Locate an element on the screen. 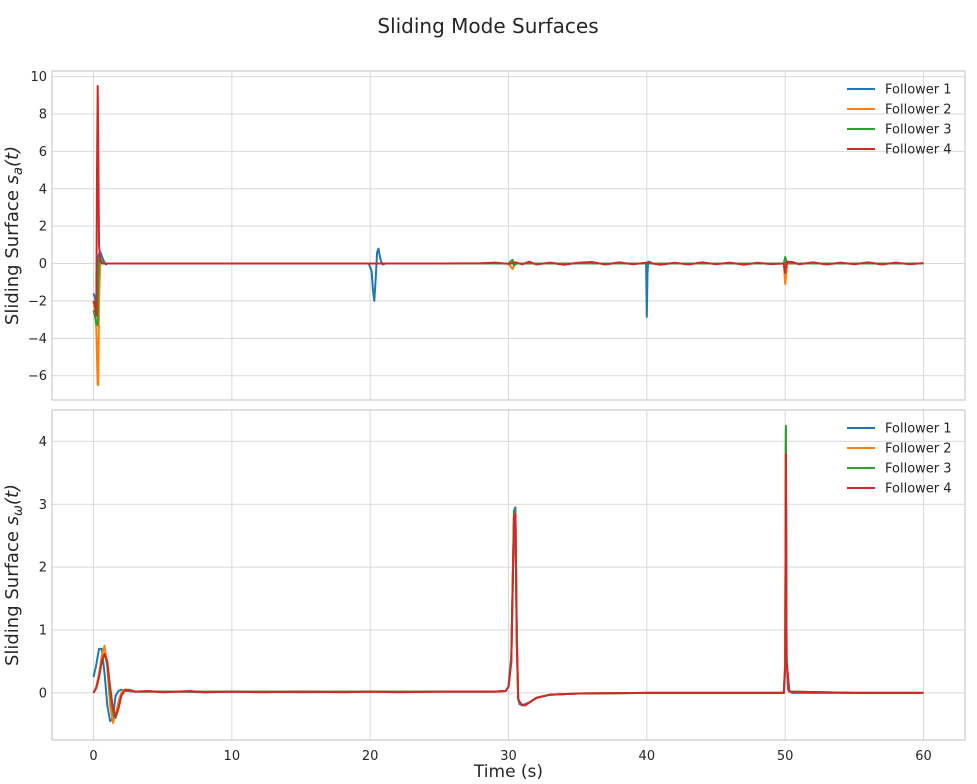 This screenshot has height=784, width=977. panel-2-ytick-label-1: 1 is located at coordinates (43, 631).